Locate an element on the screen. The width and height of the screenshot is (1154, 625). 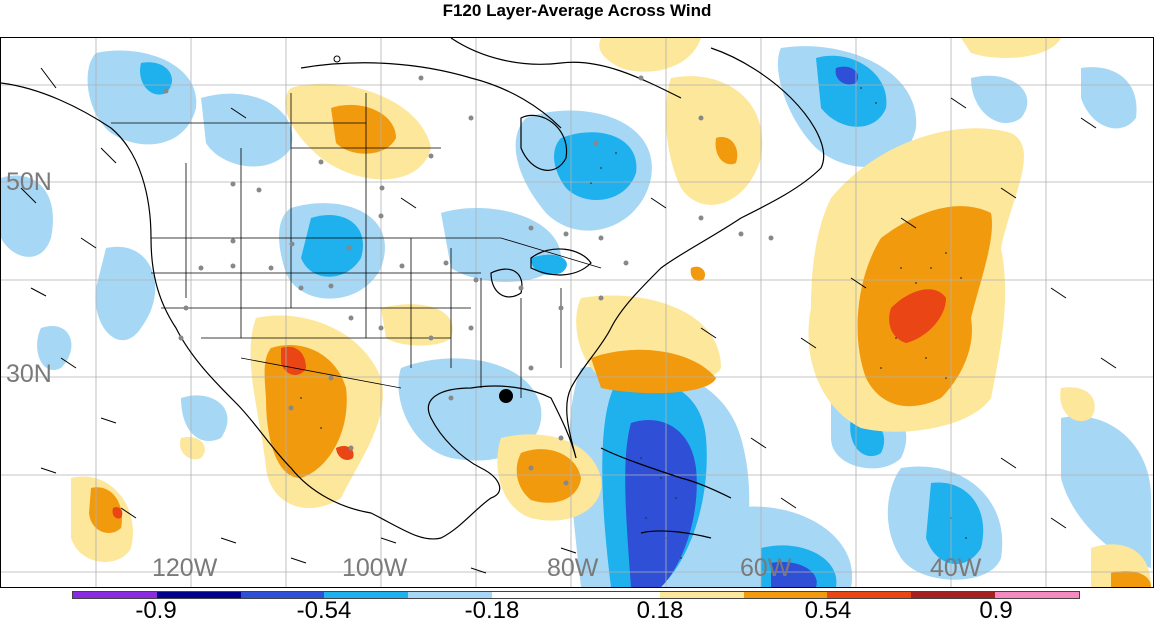
colorbar is located at coordinates (576, 595).